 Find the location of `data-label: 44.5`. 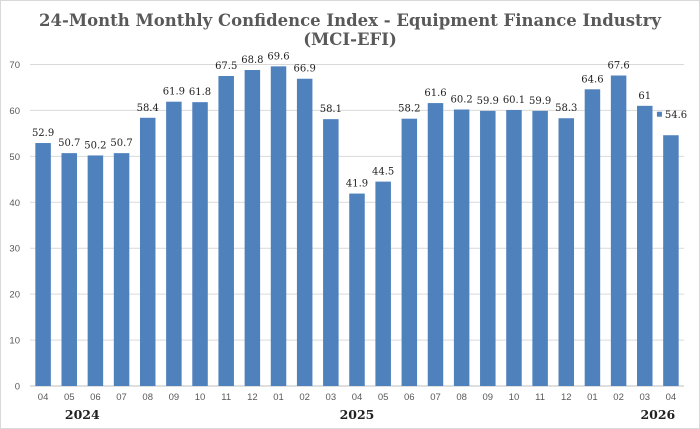

data-label: 44.5 is located at coordinates (383, 172).